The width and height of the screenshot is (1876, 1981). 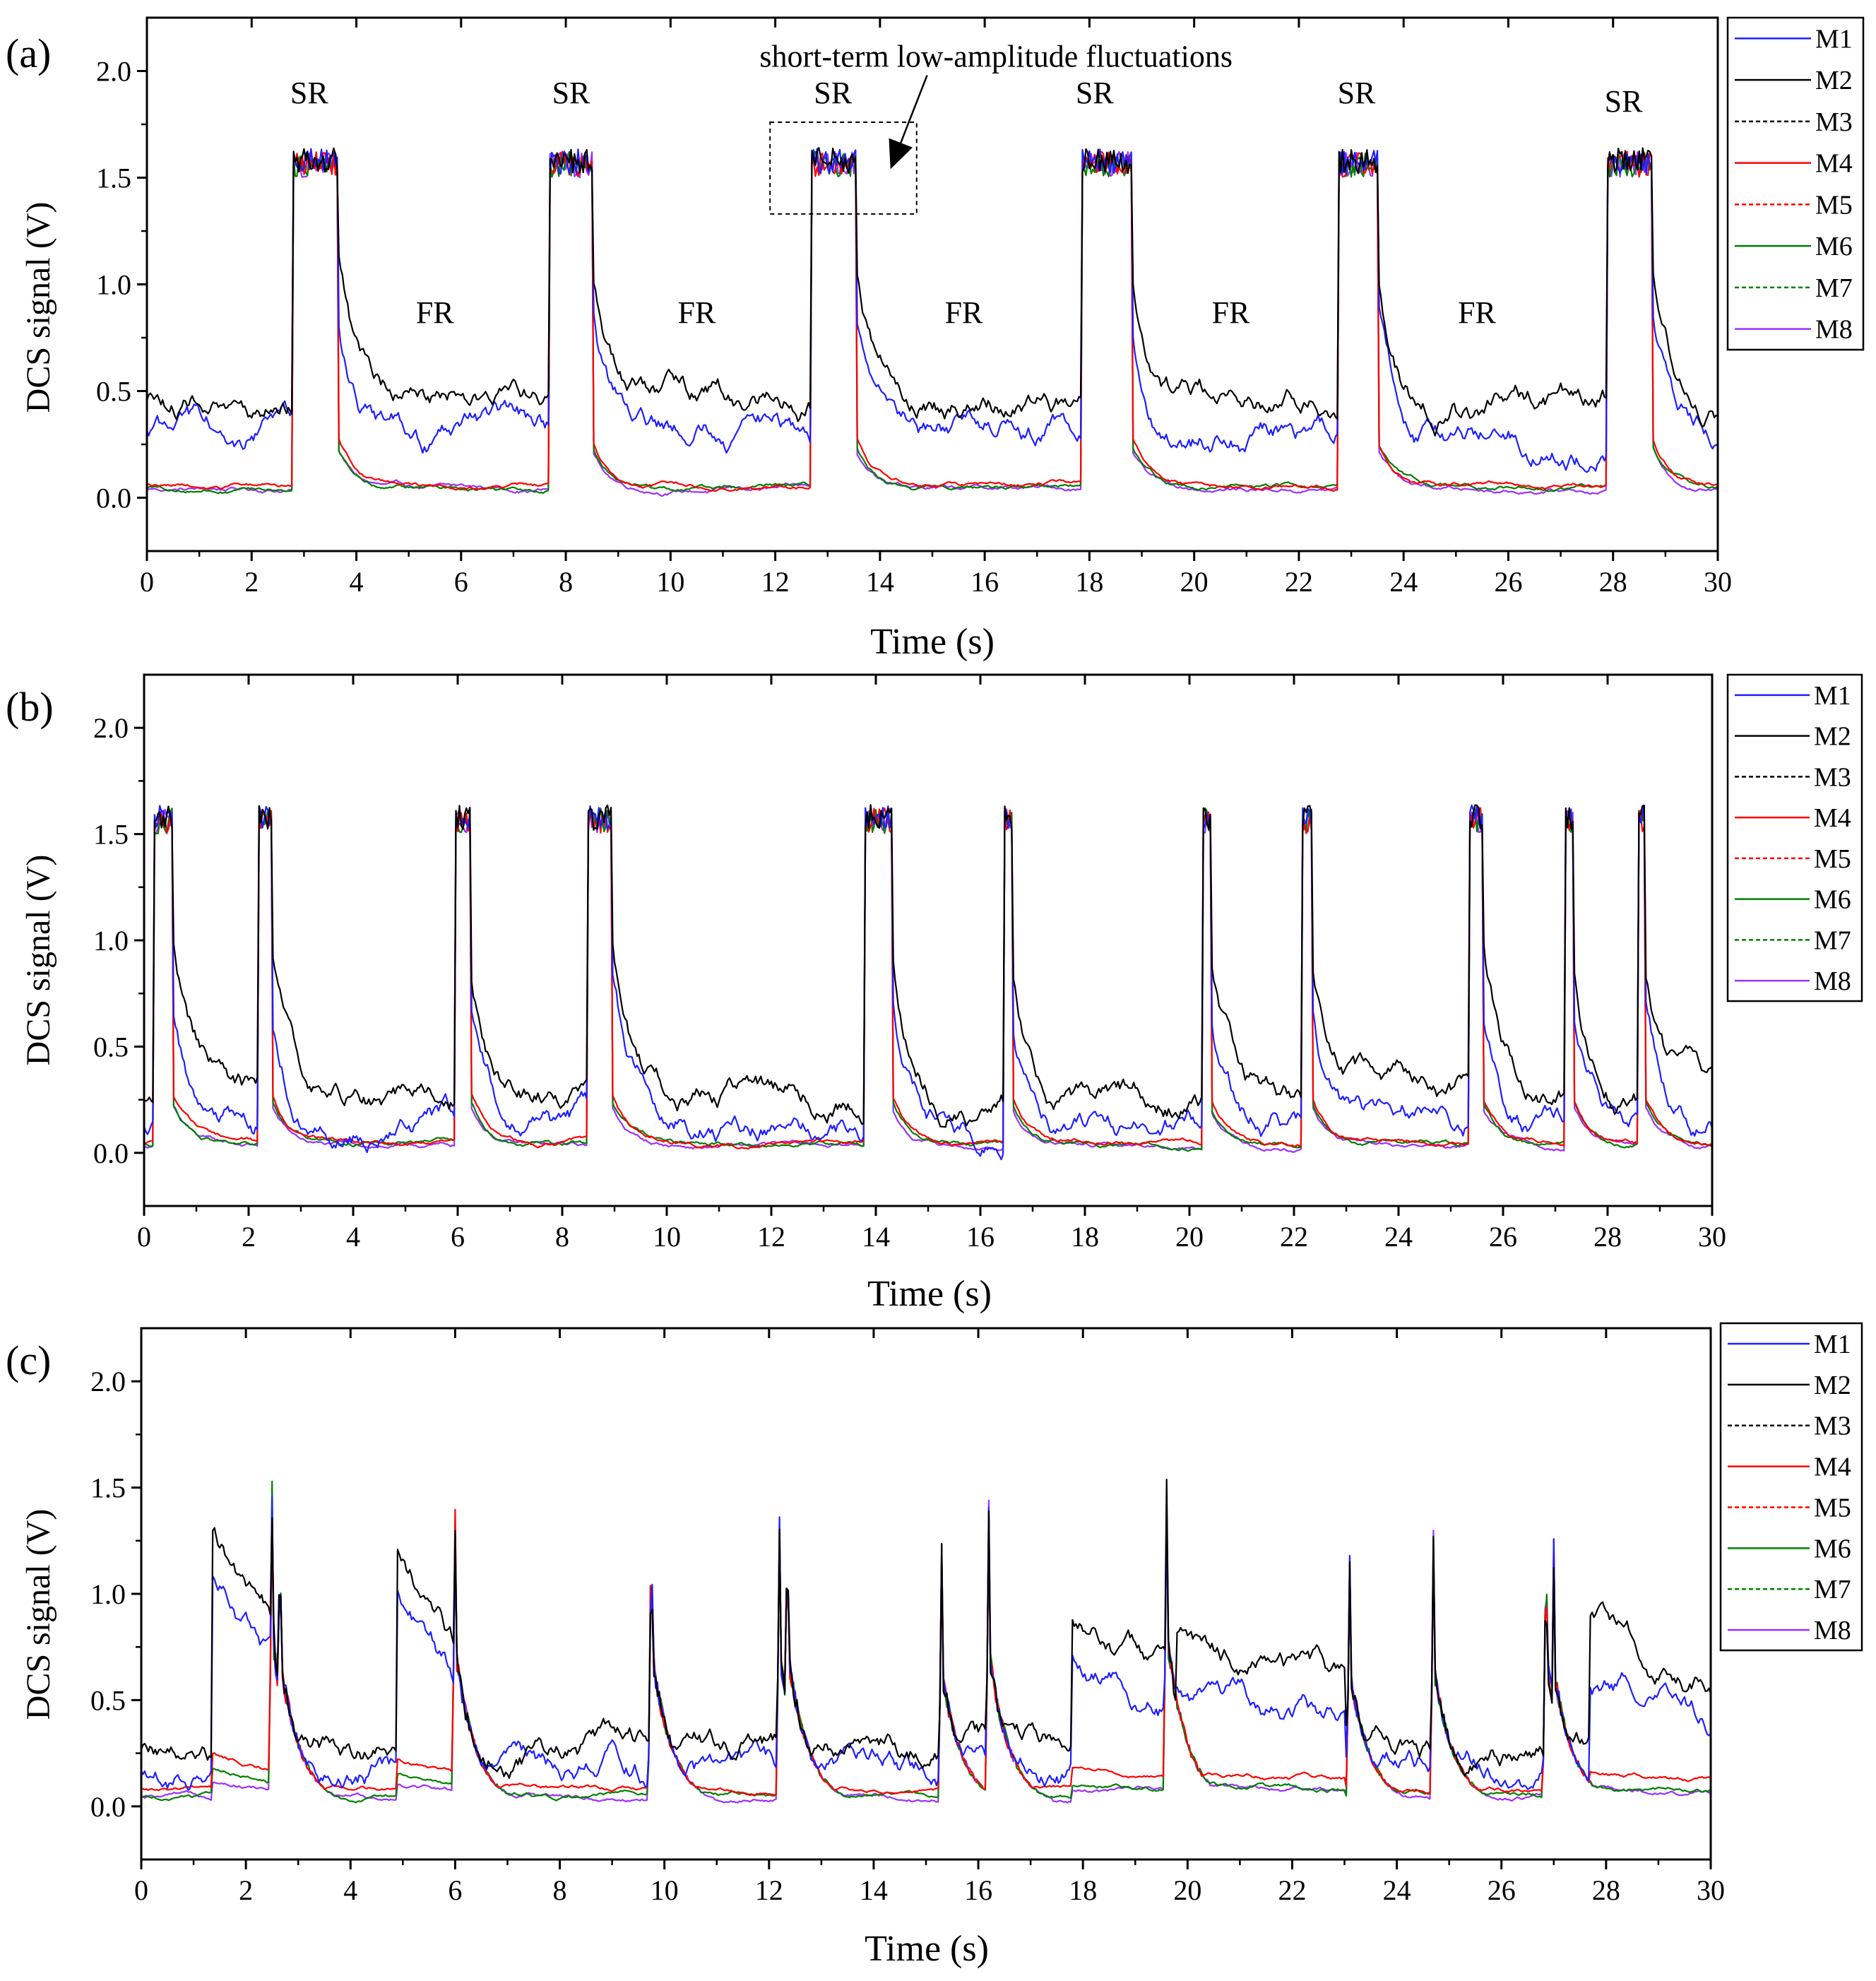 What do you see at coordinates (1095, 93) in the screenshot?
I see `annotation-sr-4: SR` at bounding box center [1095, 93].